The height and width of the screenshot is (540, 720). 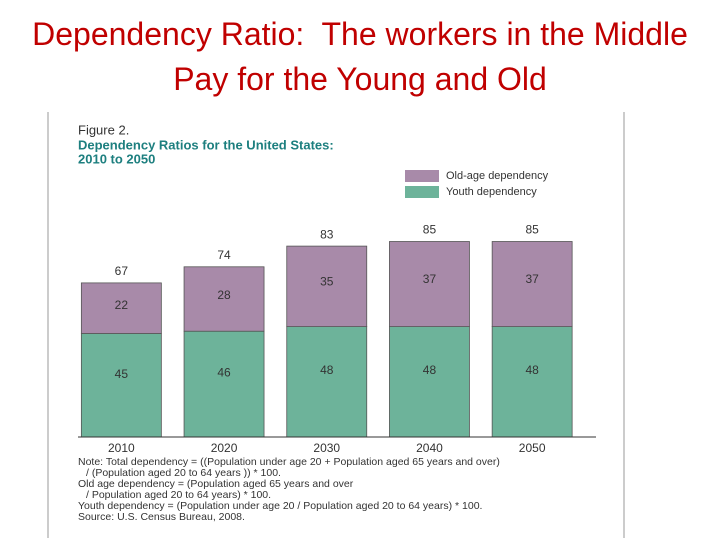 What do you see at coordinates (122, 271) in the screenshot?
I see `total-label: 67` at bounding box center [122, 271].